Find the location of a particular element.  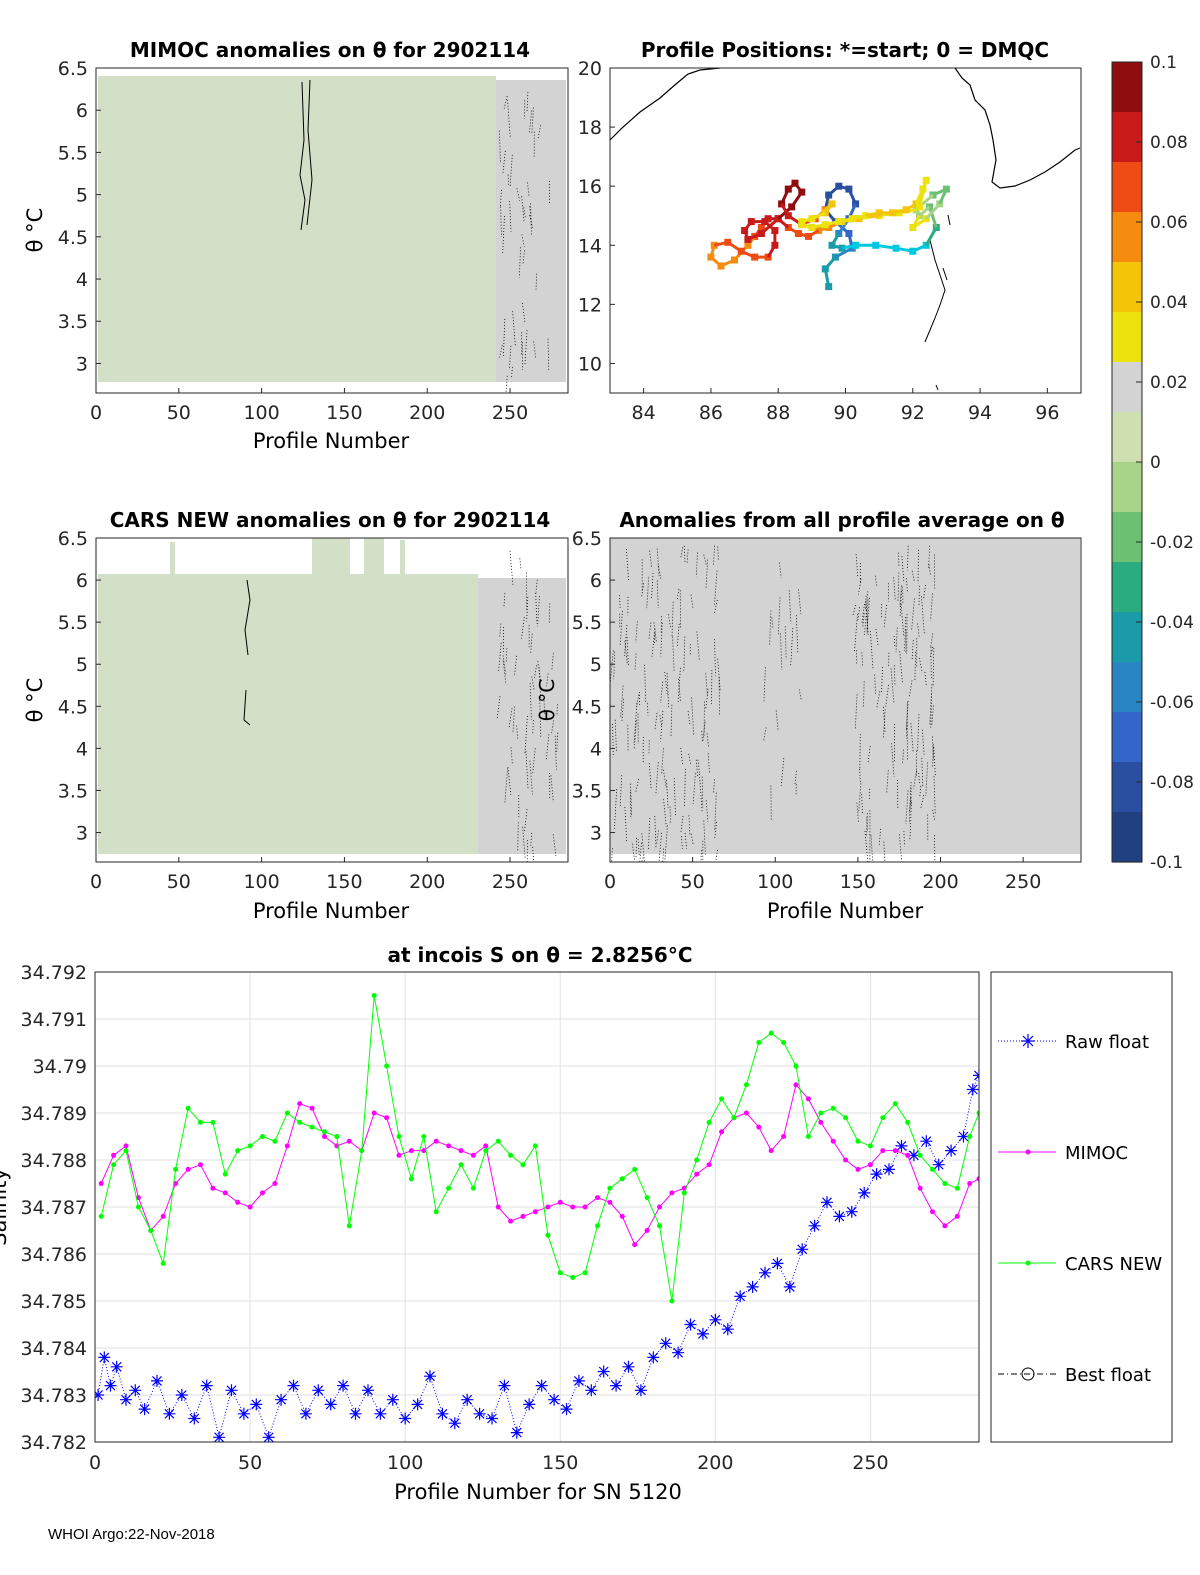

y-tick-label: 34.785 is located at coordinates (54, 1302).